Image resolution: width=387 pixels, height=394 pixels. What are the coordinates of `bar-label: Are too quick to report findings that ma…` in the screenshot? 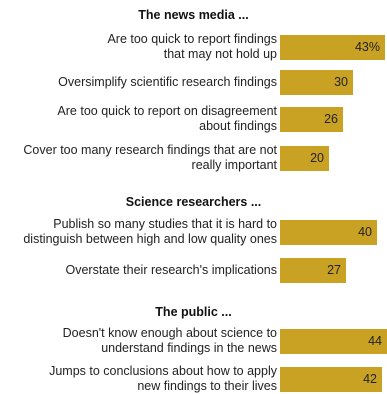 It's located at (192, 46).